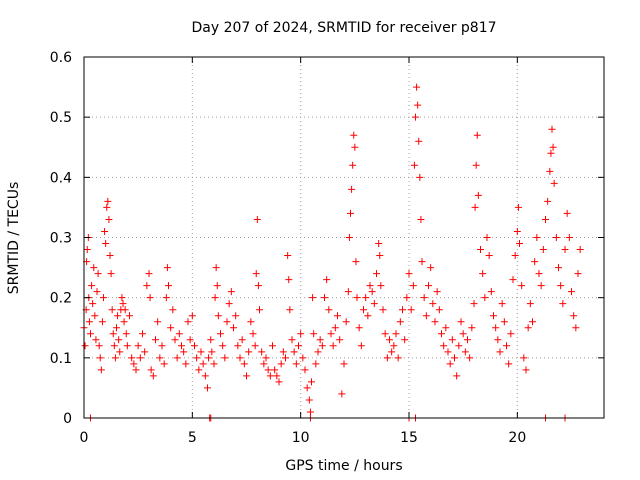 This screenshot has height=480, width=640. I want to click on x-axis-title: GPS time / hours, so click(343, 466).